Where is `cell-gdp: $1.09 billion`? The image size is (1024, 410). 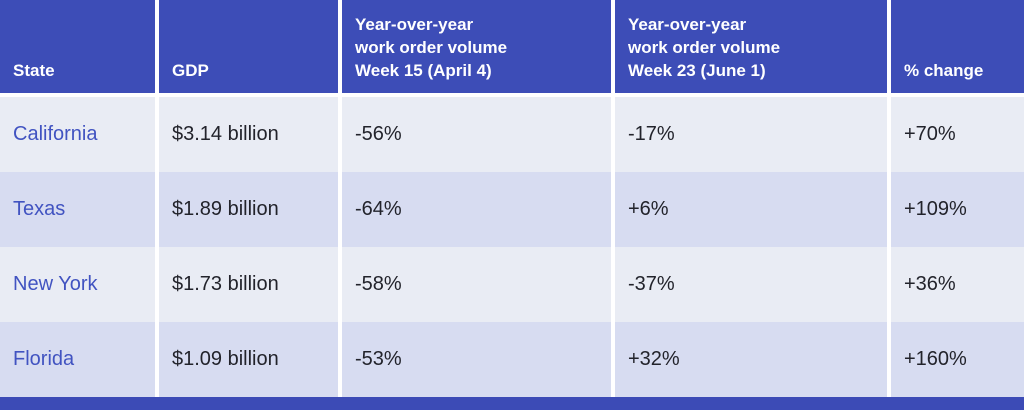
cell-gdp: $1.09 billion is located at coordinates (248, 359).